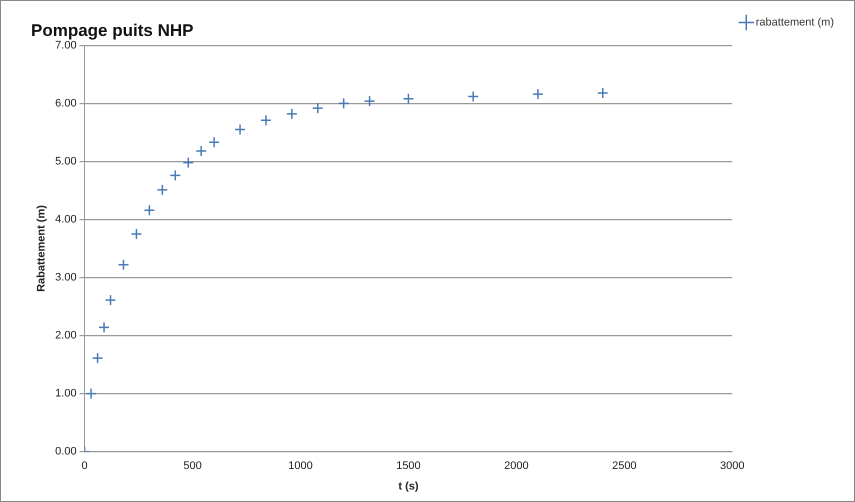 Image resolution: width=855 pixels, height=502 pixels. I want to click on x-tick-label: 2500, so click(624, 466).